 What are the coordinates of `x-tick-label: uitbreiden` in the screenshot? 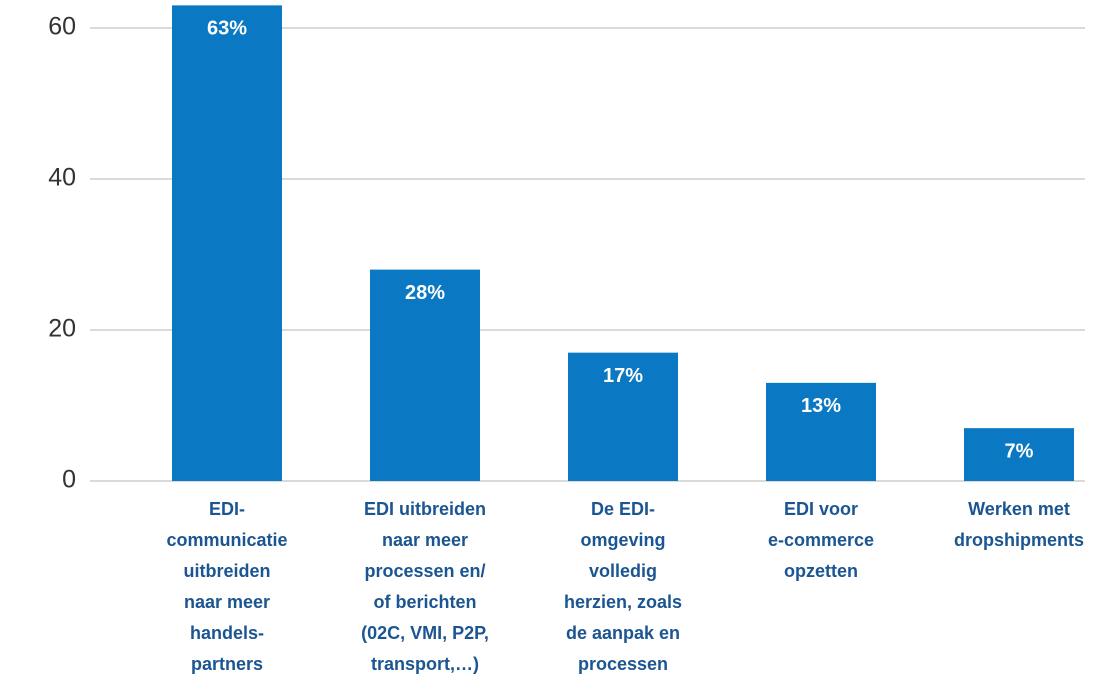 It's located at (226, 571).